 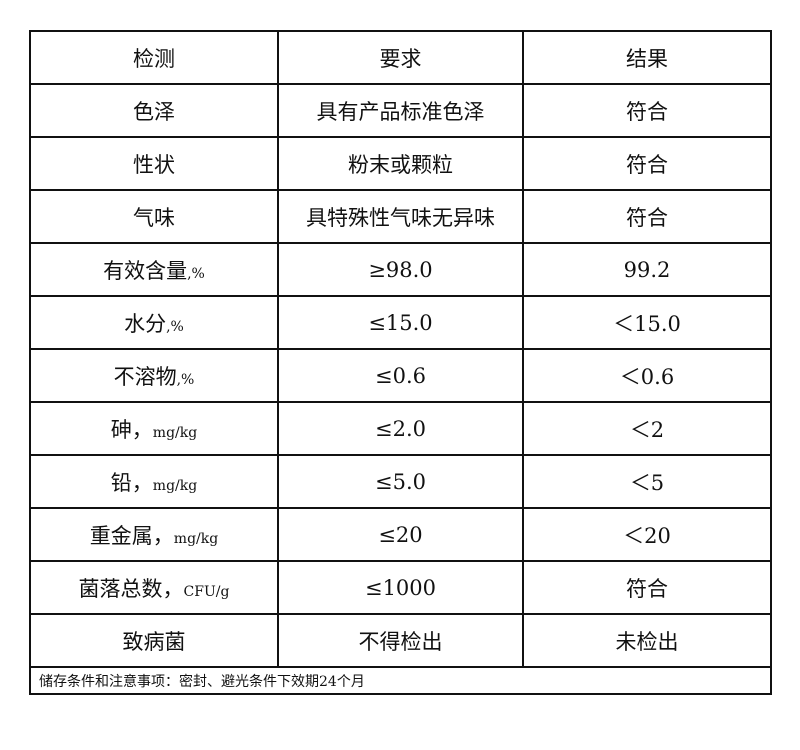 I want to click on table-row: 性状 粉末或颗粒 符合, so click(x=400, y=163).